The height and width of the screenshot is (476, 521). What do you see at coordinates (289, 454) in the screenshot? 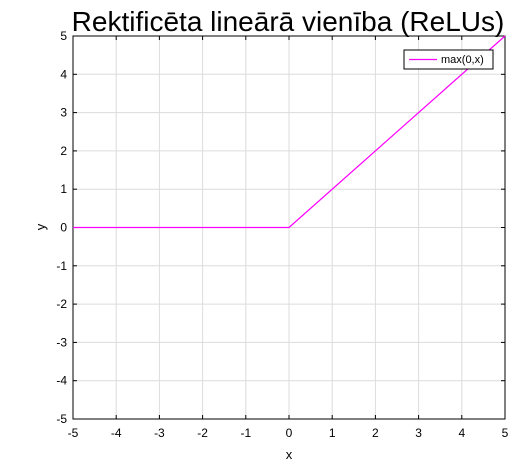
I see `x-axis-label: x` at bounding box center [289, 454].